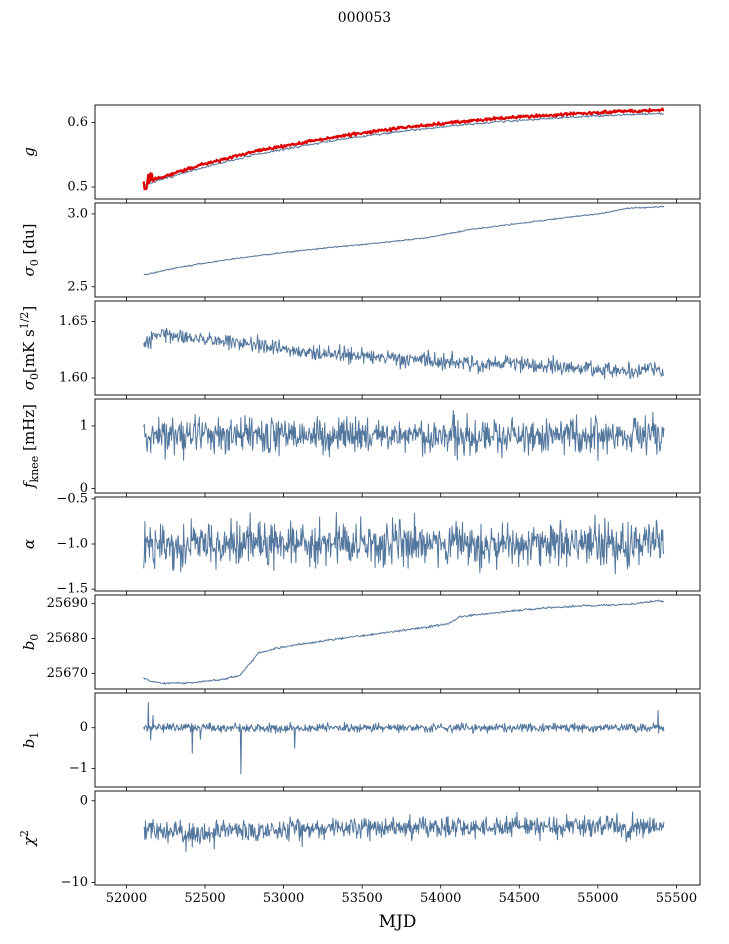 The width and height of the screenshot is (729, 944). I want to click on x-axis-title: MJD, so click(398, 922).